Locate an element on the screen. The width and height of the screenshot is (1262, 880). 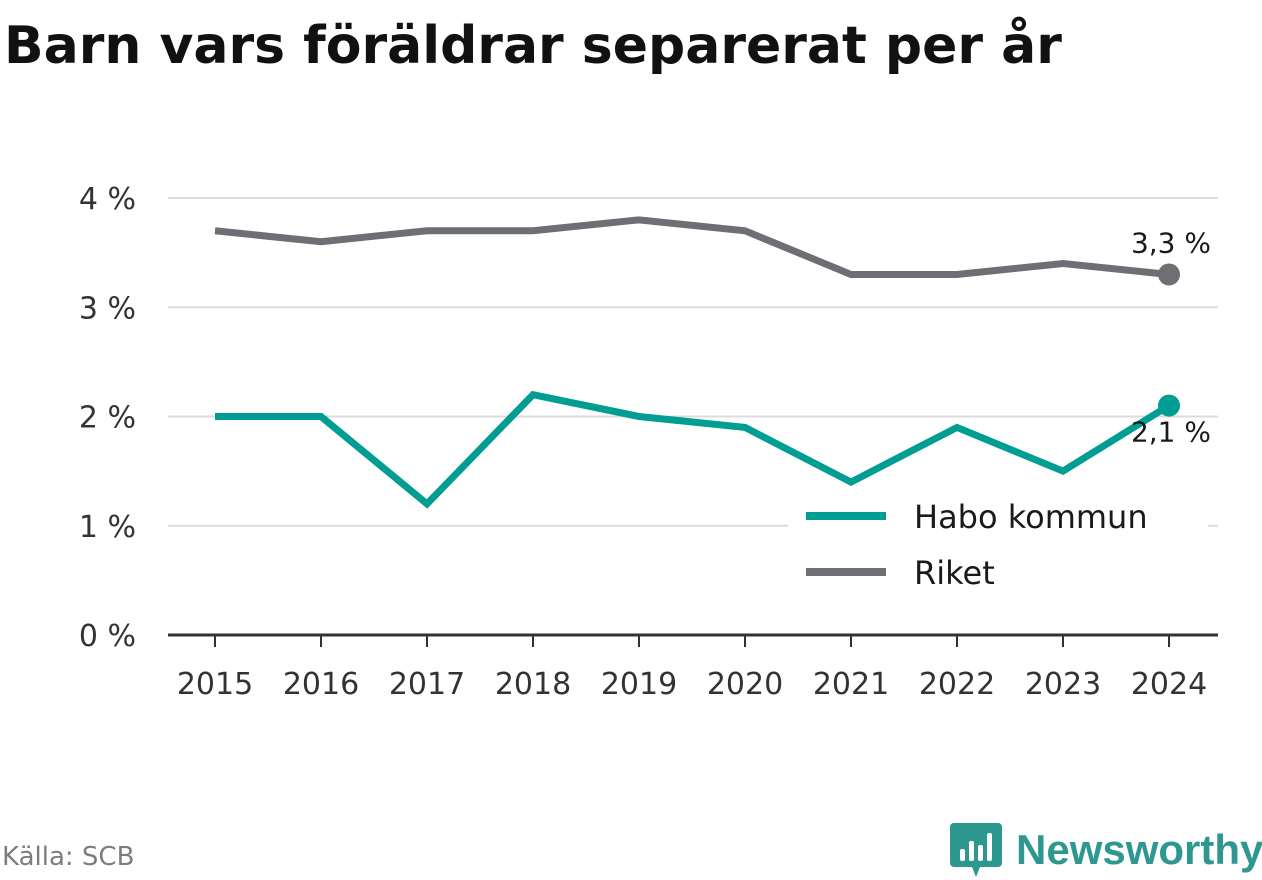
legend-background is located at coordinates (998, 548).